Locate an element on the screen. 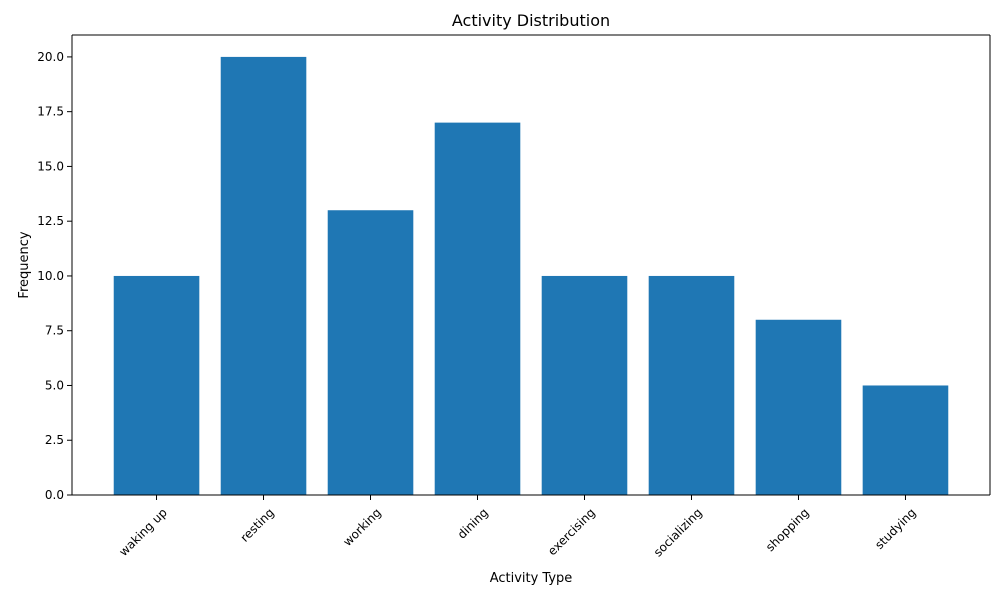  y-tick-label: 7.5 is located at coordinates (54, 331).